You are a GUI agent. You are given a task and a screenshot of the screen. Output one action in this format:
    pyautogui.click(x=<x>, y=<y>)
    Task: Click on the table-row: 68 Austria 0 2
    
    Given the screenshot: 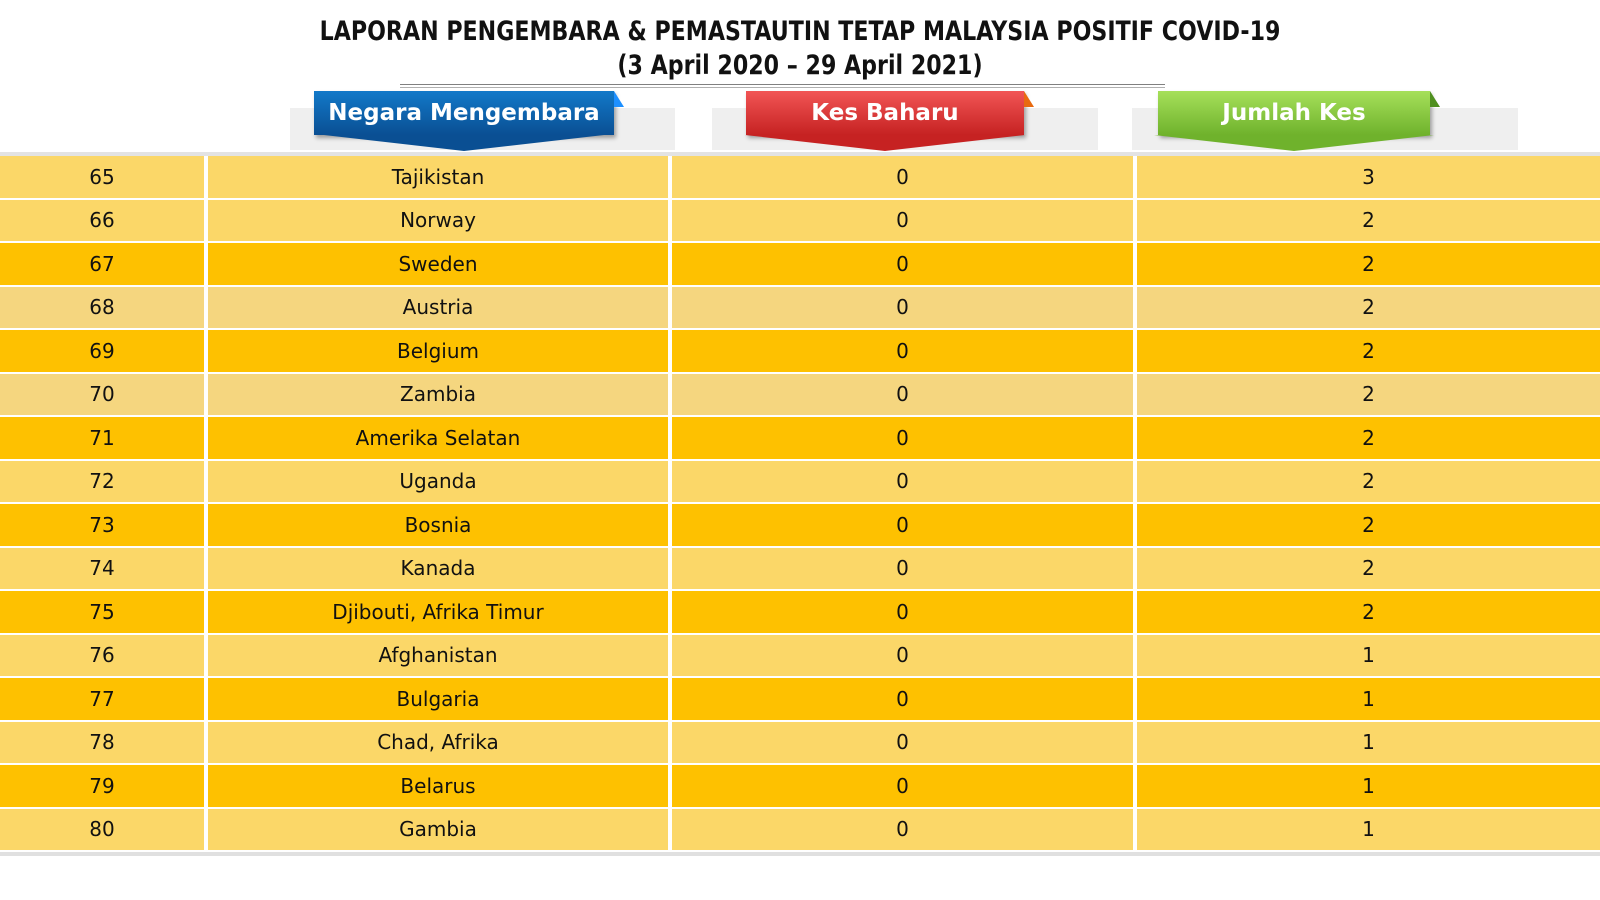 What is the action you would take?
    pyautogui.click(x=800, y=308)
    